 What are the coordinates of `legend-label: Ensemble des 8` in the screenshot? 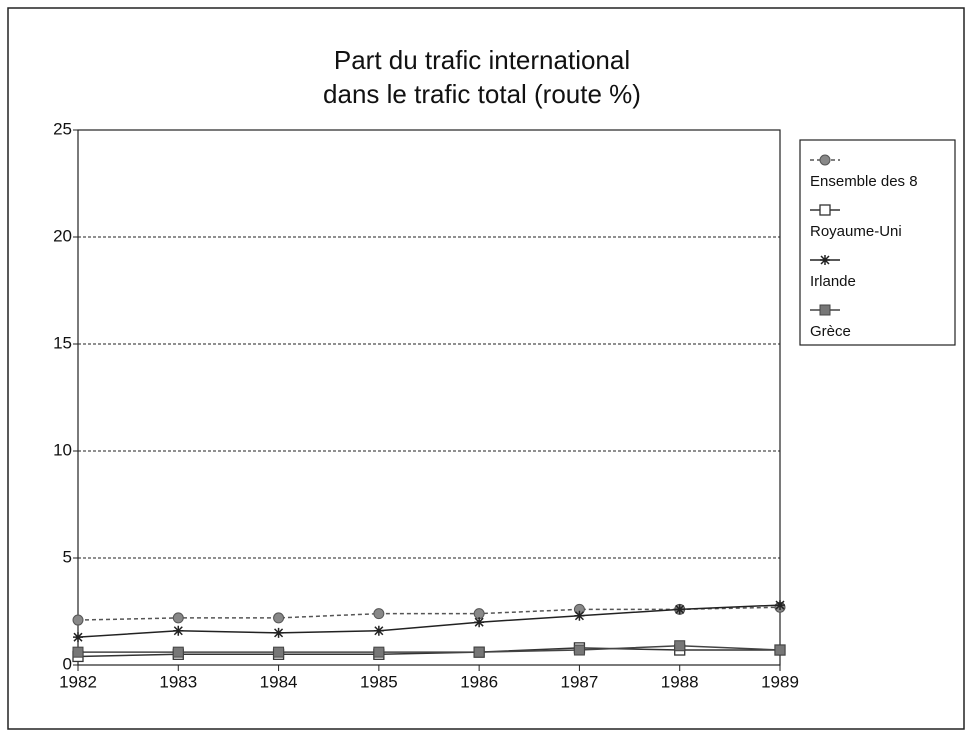 It's located at (864, 181).